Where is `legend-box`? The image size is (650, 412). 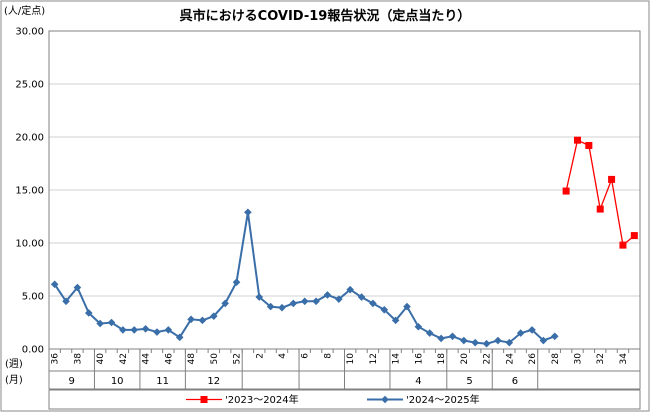 legend-box is located at coordinates (344, 399).